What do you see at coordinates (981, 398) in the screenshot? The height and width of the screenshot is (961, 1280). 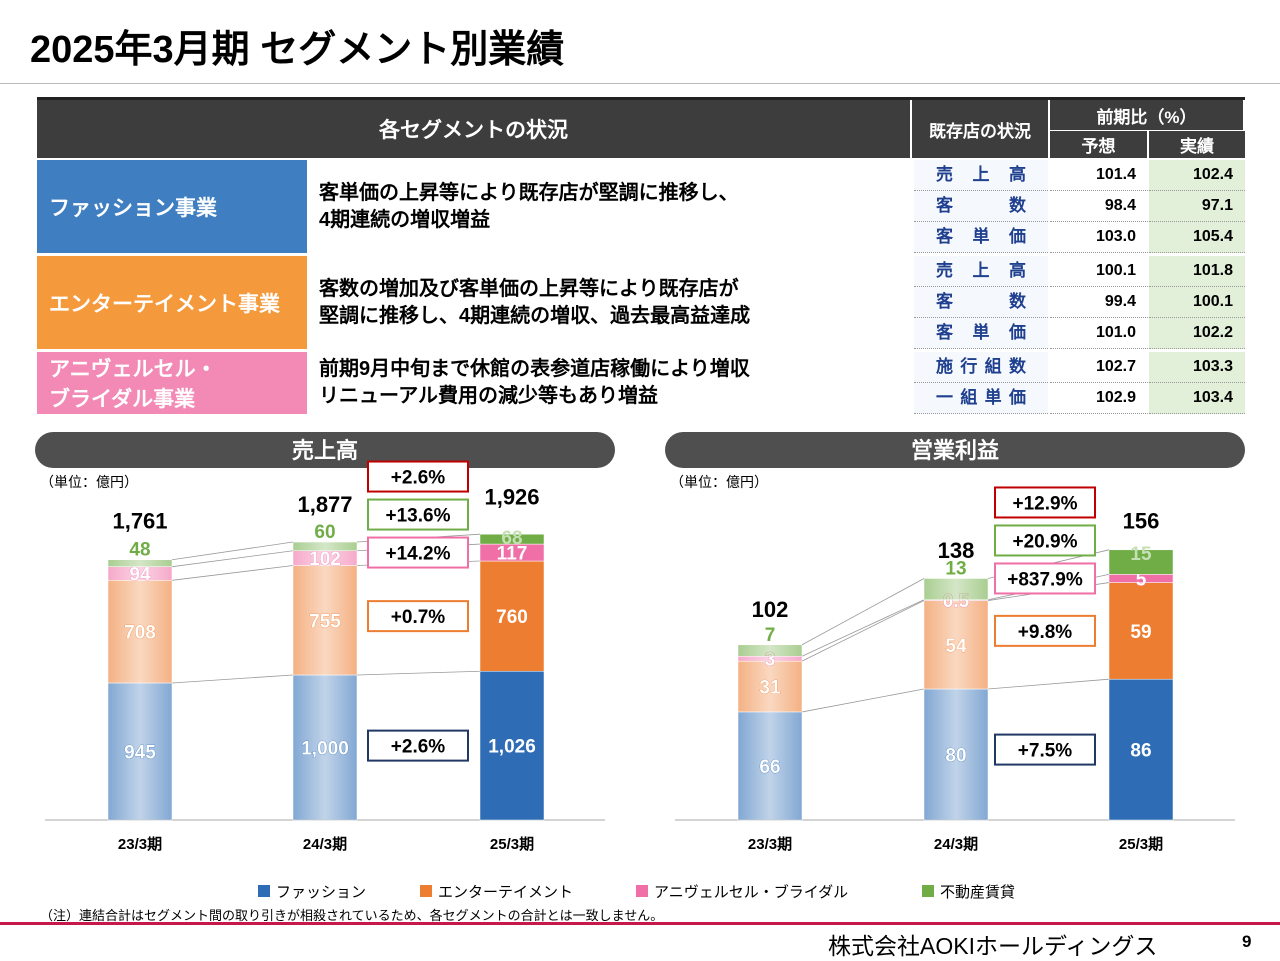 I see `metric-label: 一組単価` at bounding box center [981, 398].